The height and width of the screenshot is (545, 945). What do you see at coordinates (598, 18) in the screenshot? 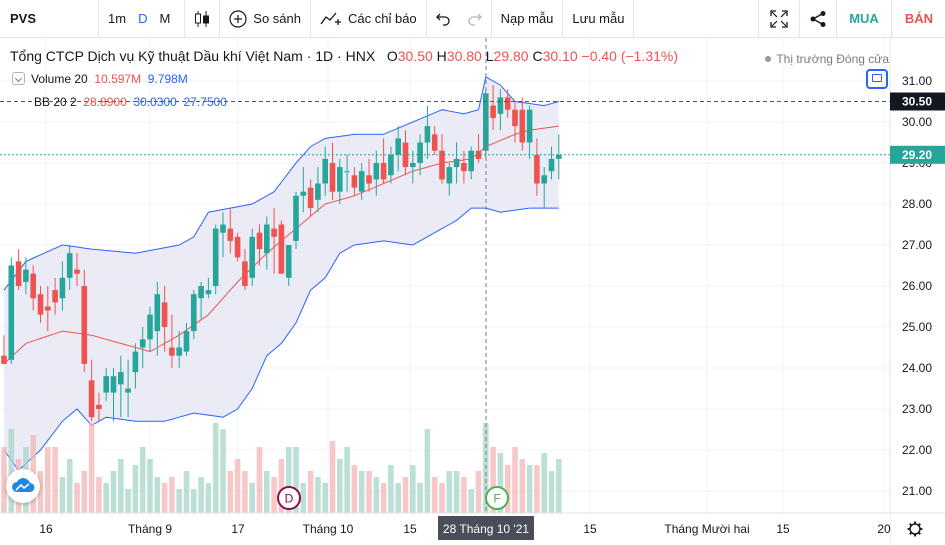
I see `save-template-button: Lưu mẫu` at bounding box center [598, 18].